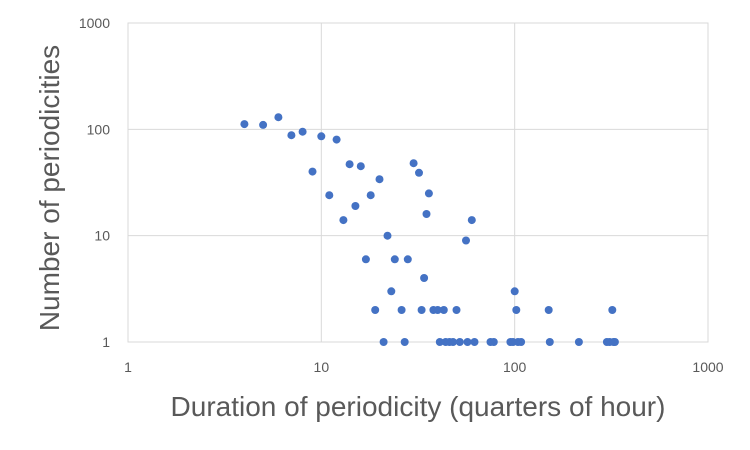 The height and width of the screenshot is (450, 750). I want to click on y-axis-title: Number of periodicities, so click(49, 188).